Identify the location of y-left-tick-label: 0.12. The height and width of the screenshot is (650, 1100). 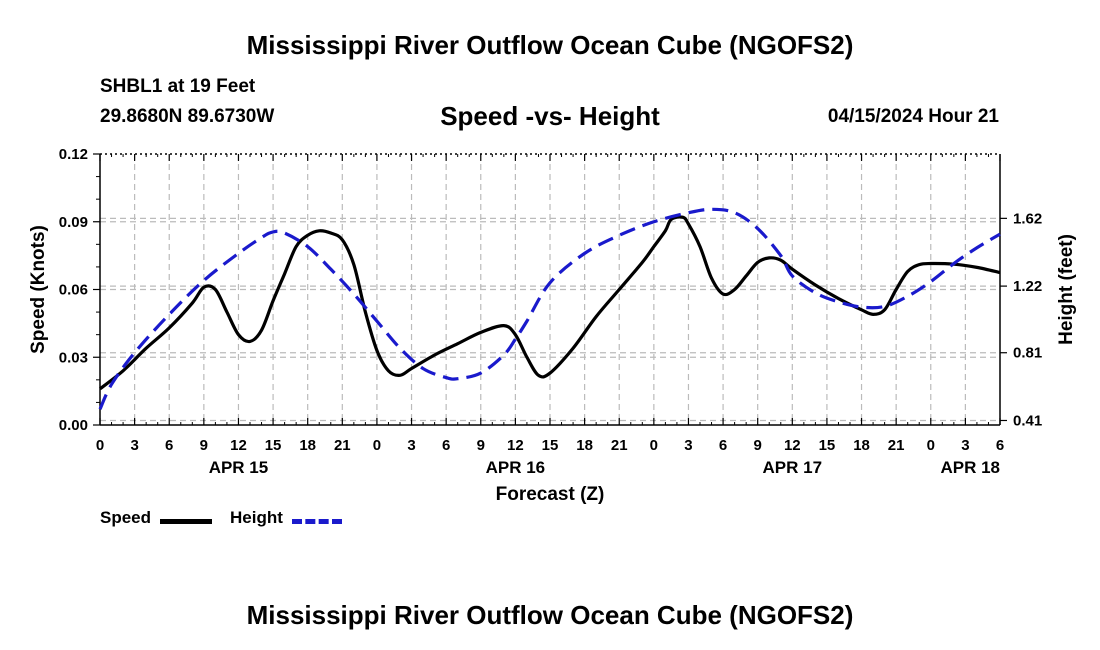
(73, 154).